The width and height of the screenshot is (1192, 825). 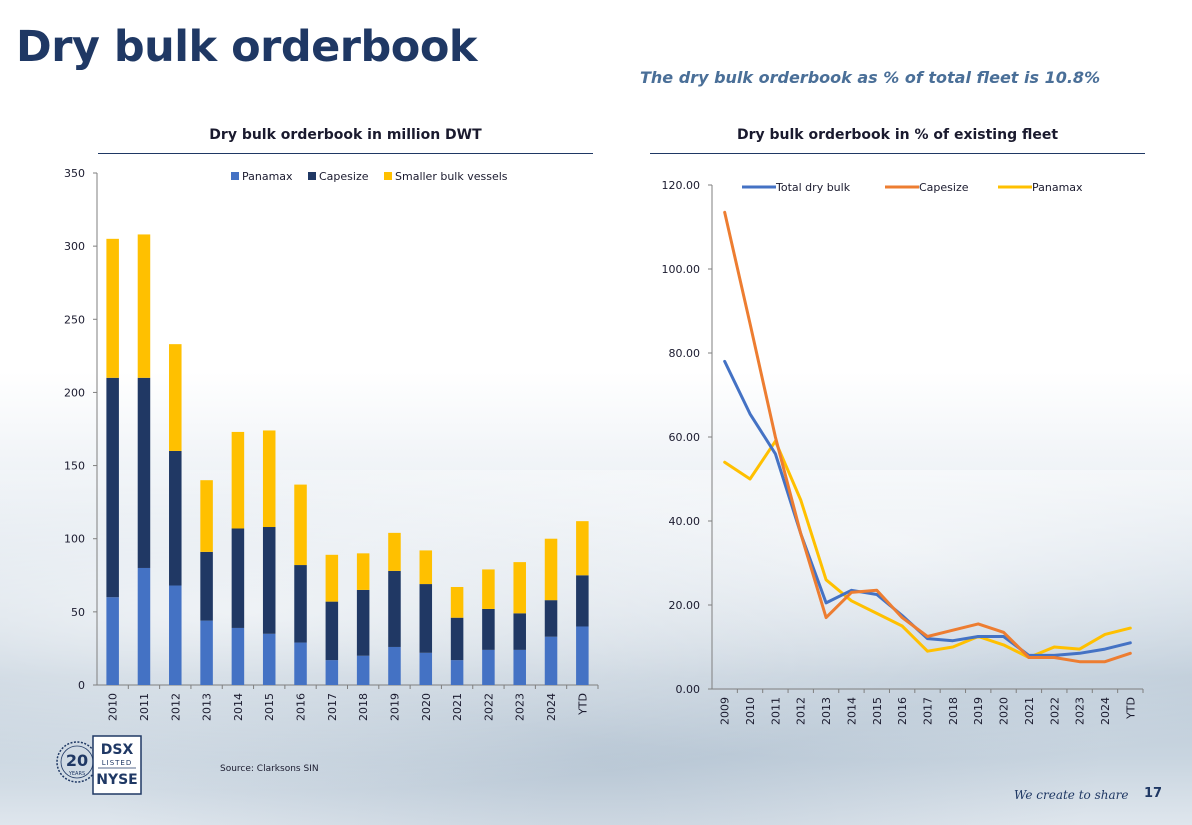 I want to click on bar-x-tick-label: 2013, so click(x=207, y=707).